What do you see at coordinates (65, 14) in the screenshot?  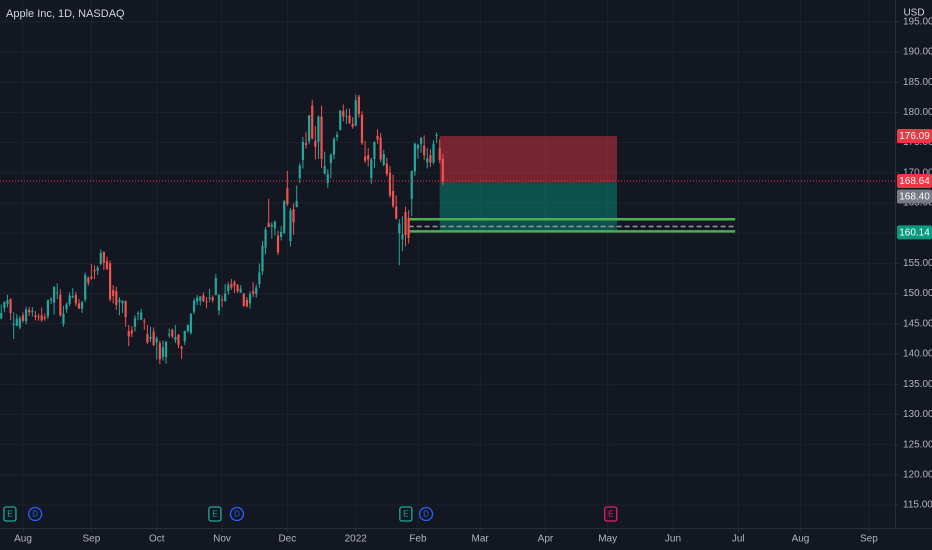 I see `chart-title: Apple Inc, 1D, NASDAQ` at bounding box center [65, 14].